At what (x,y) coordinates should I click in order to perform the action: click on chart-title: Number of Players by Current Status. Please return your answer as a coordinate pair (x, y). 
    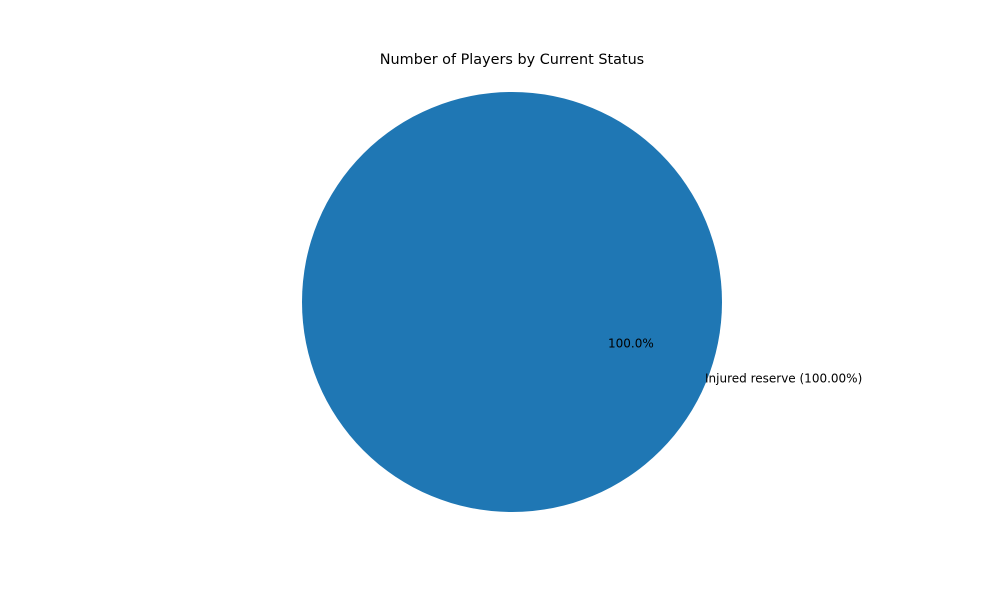
    Looking at the image, I should click on (512, 60).